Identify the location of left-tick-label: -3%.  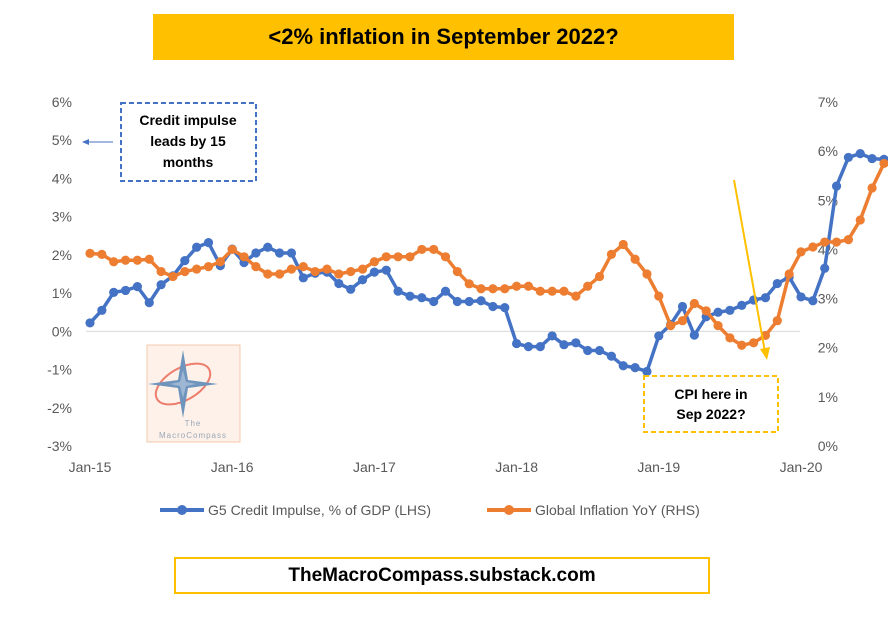
(59, 446).